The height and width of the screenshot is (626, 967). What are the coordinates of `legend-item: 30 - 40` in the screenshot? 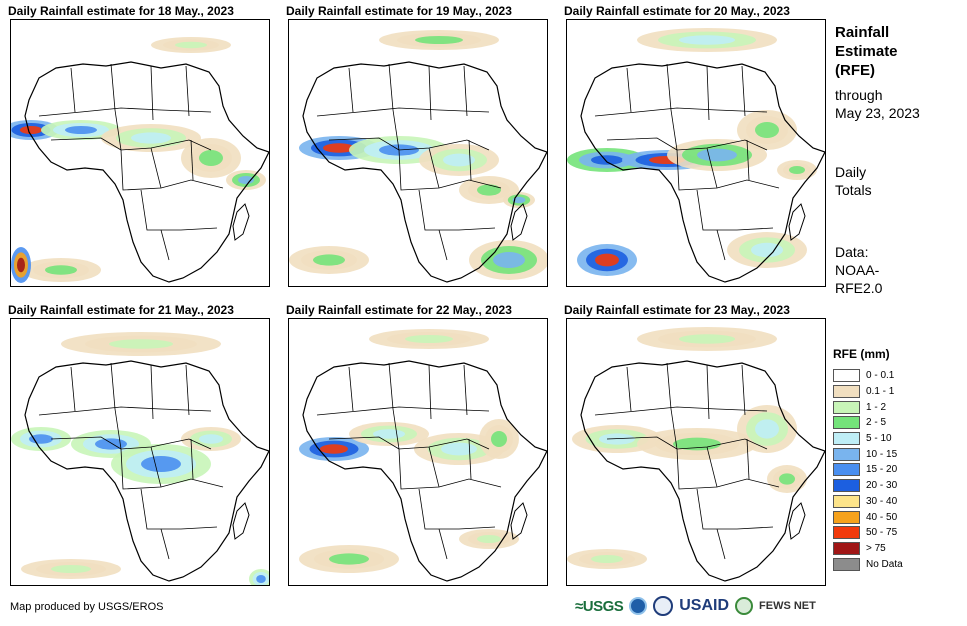 It's located at (868, 502).